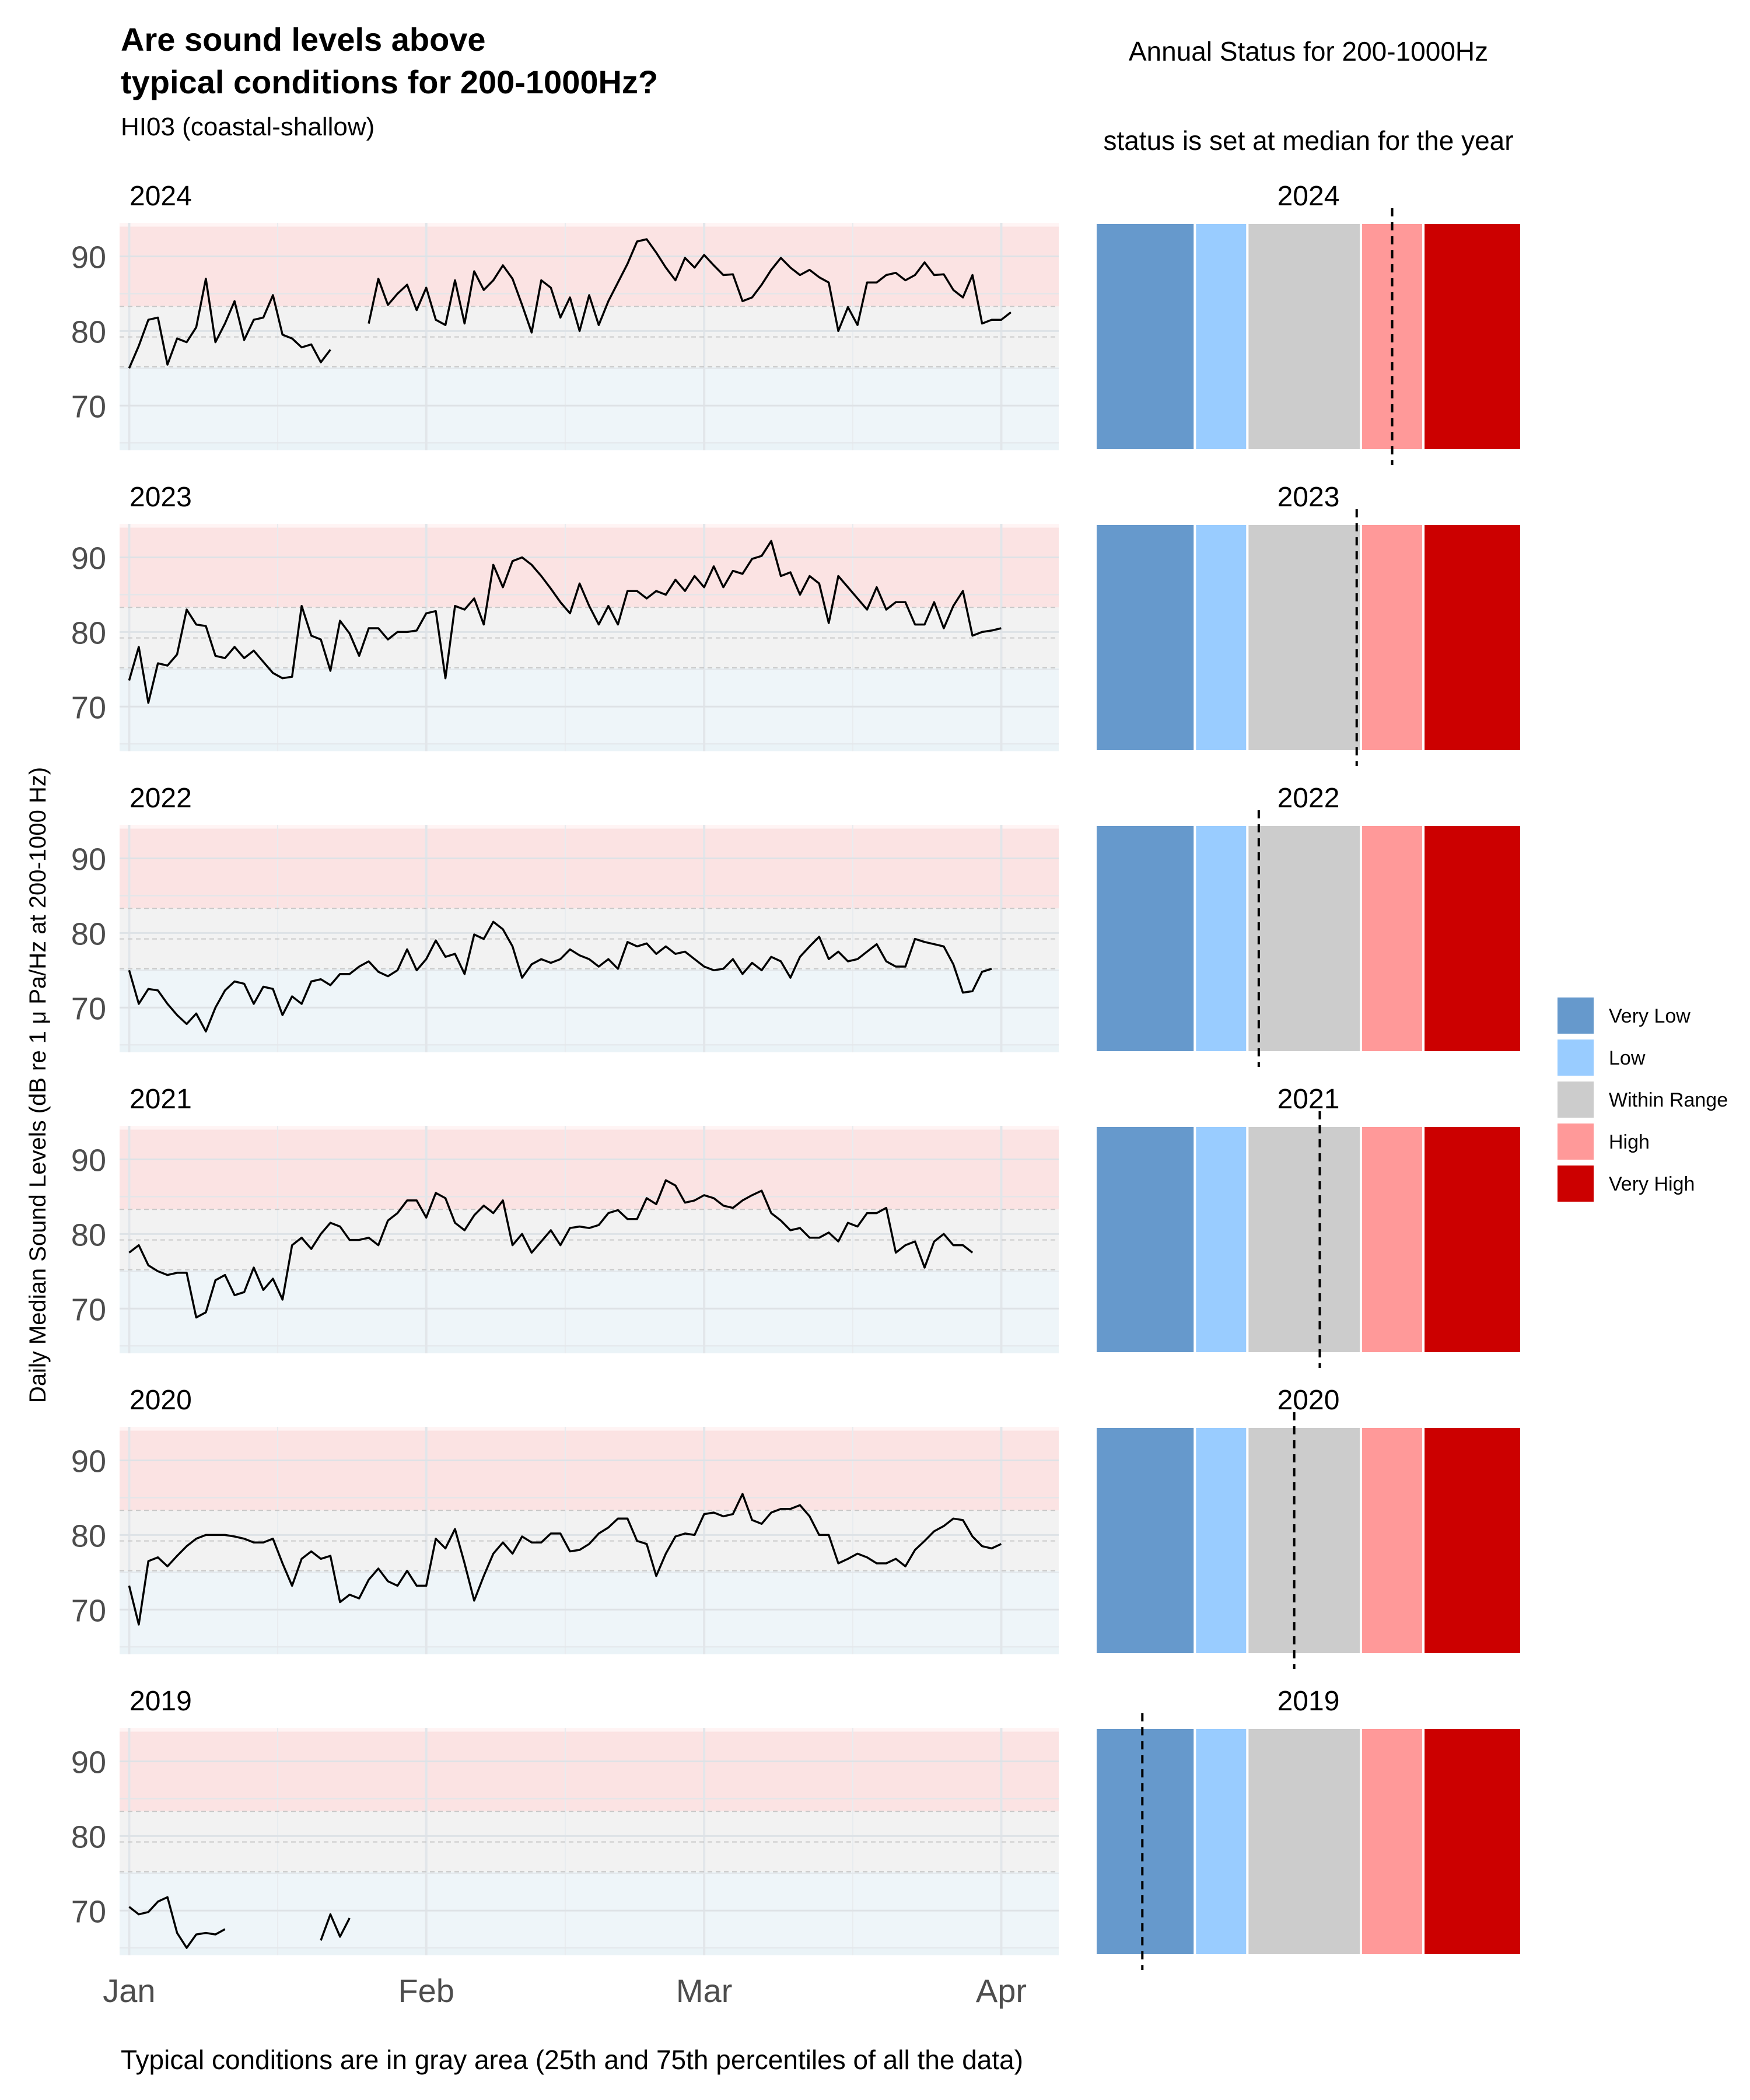 The height and width of the screenshot is (2100, 1750). I want to click on status-facet-label: 2022, so click(1309, 799).